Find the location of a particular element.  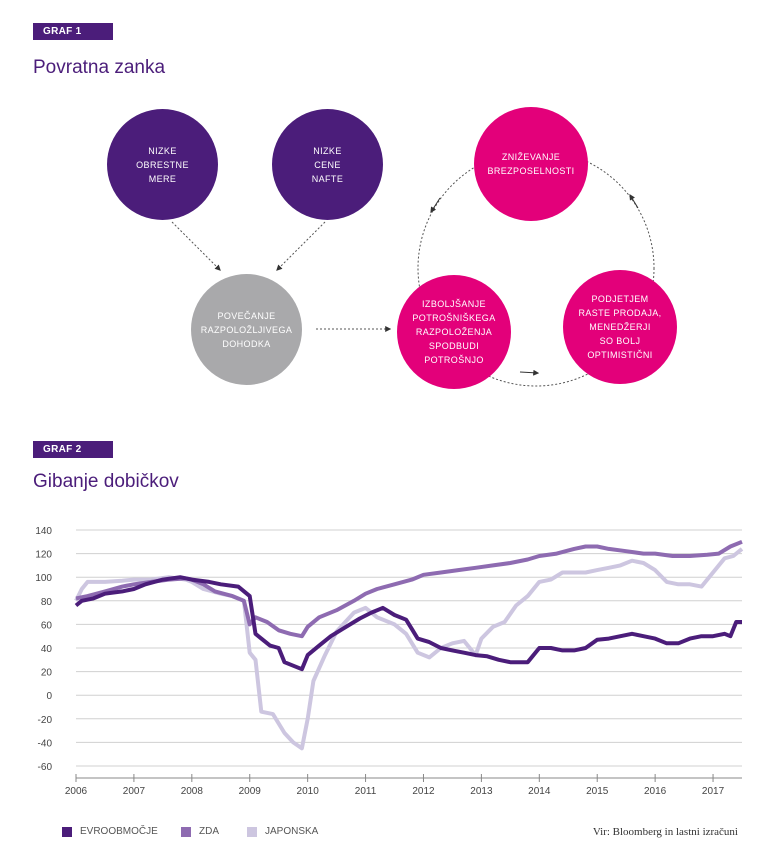

y-tick-label: 80 is located at coordinates (47, 602).